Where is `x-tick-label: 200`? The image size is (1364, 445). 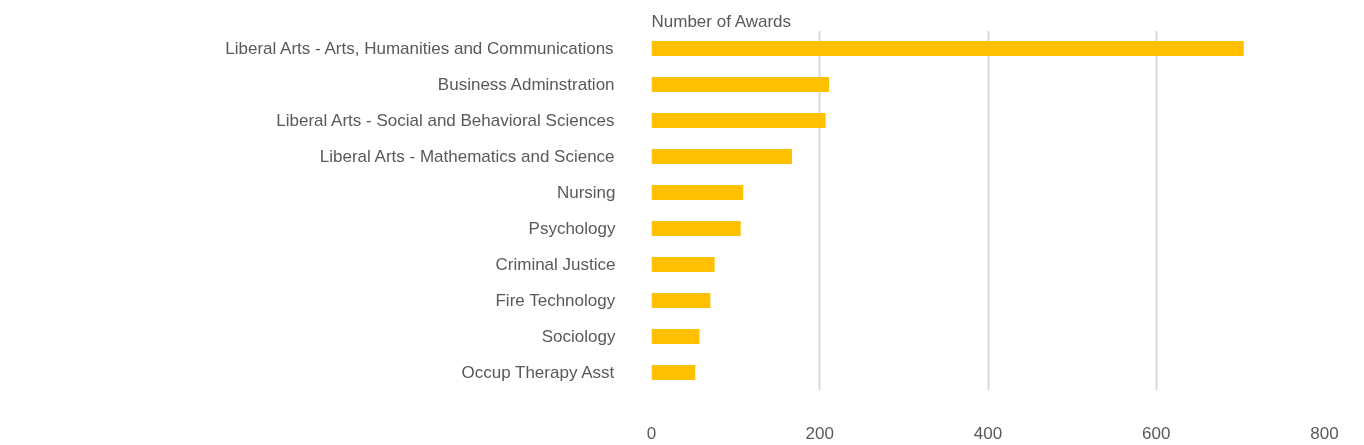 x-tick-label: 200 is located at coordinates (819, 433).